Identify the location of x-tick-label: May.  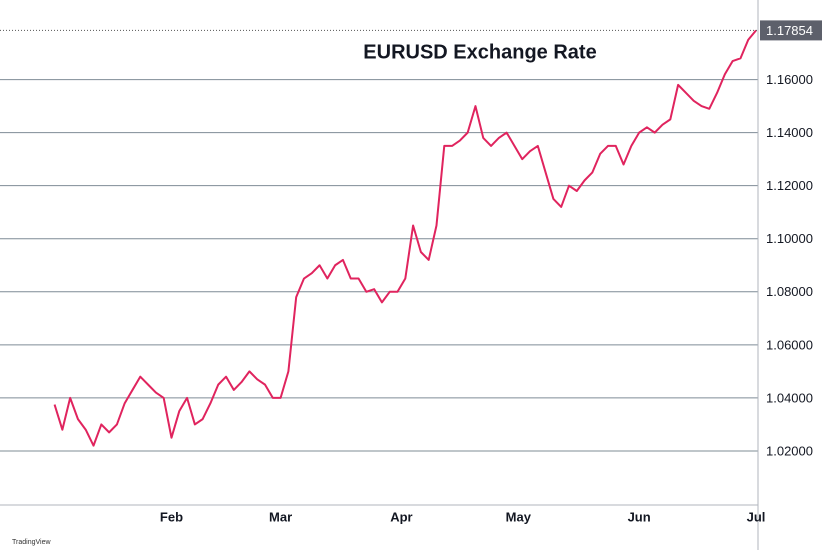
(519, 516).